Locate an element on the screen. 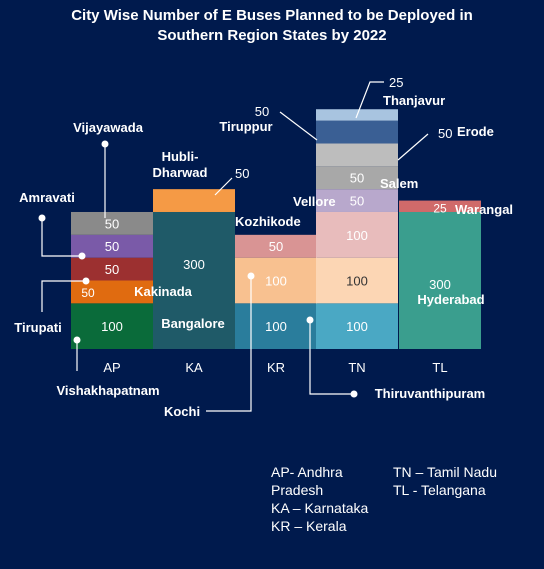 Image resolution: width=544 pixels, height=569 pixels. city-label: Hubli- is located at coordinates (180, 156).